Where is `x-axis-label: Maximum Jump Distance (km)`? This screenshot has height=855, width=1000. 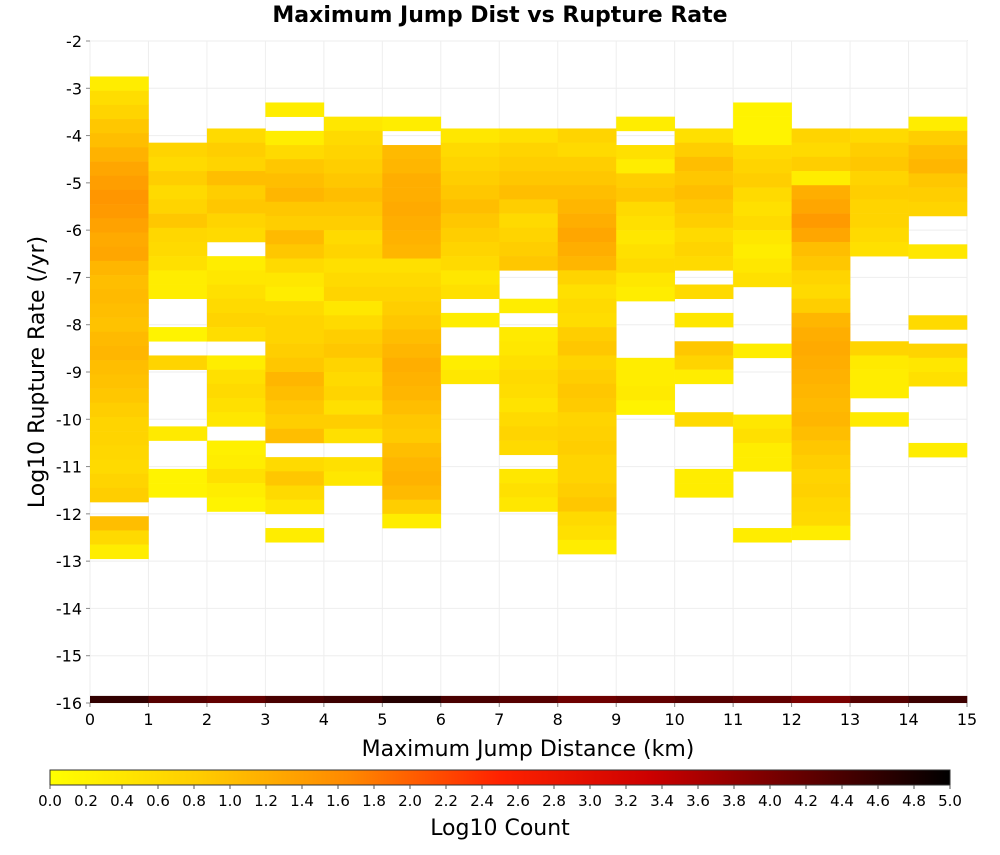 x-axis-label: Maximum Jump Distance (km) is located at coordinates (528, 749).